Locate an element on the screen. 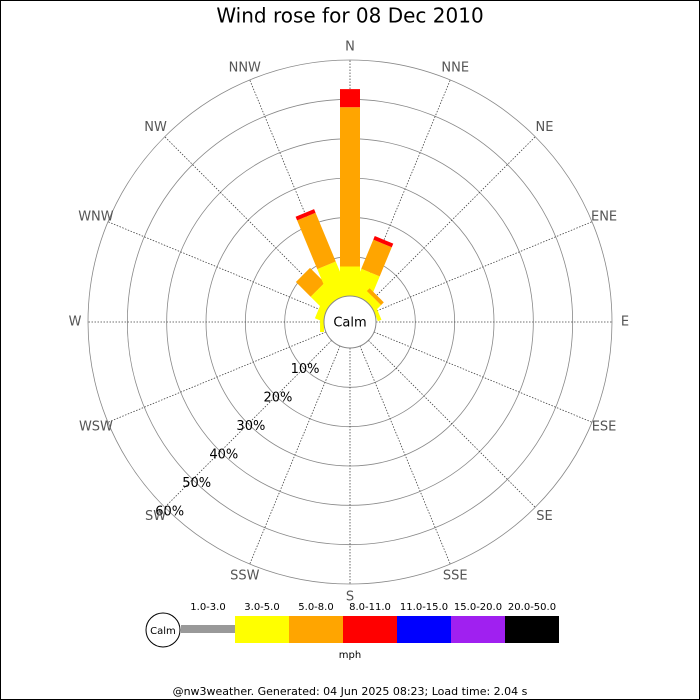 The image size is (700, 700). legend-units: mph is located at coordinates (350, 655).